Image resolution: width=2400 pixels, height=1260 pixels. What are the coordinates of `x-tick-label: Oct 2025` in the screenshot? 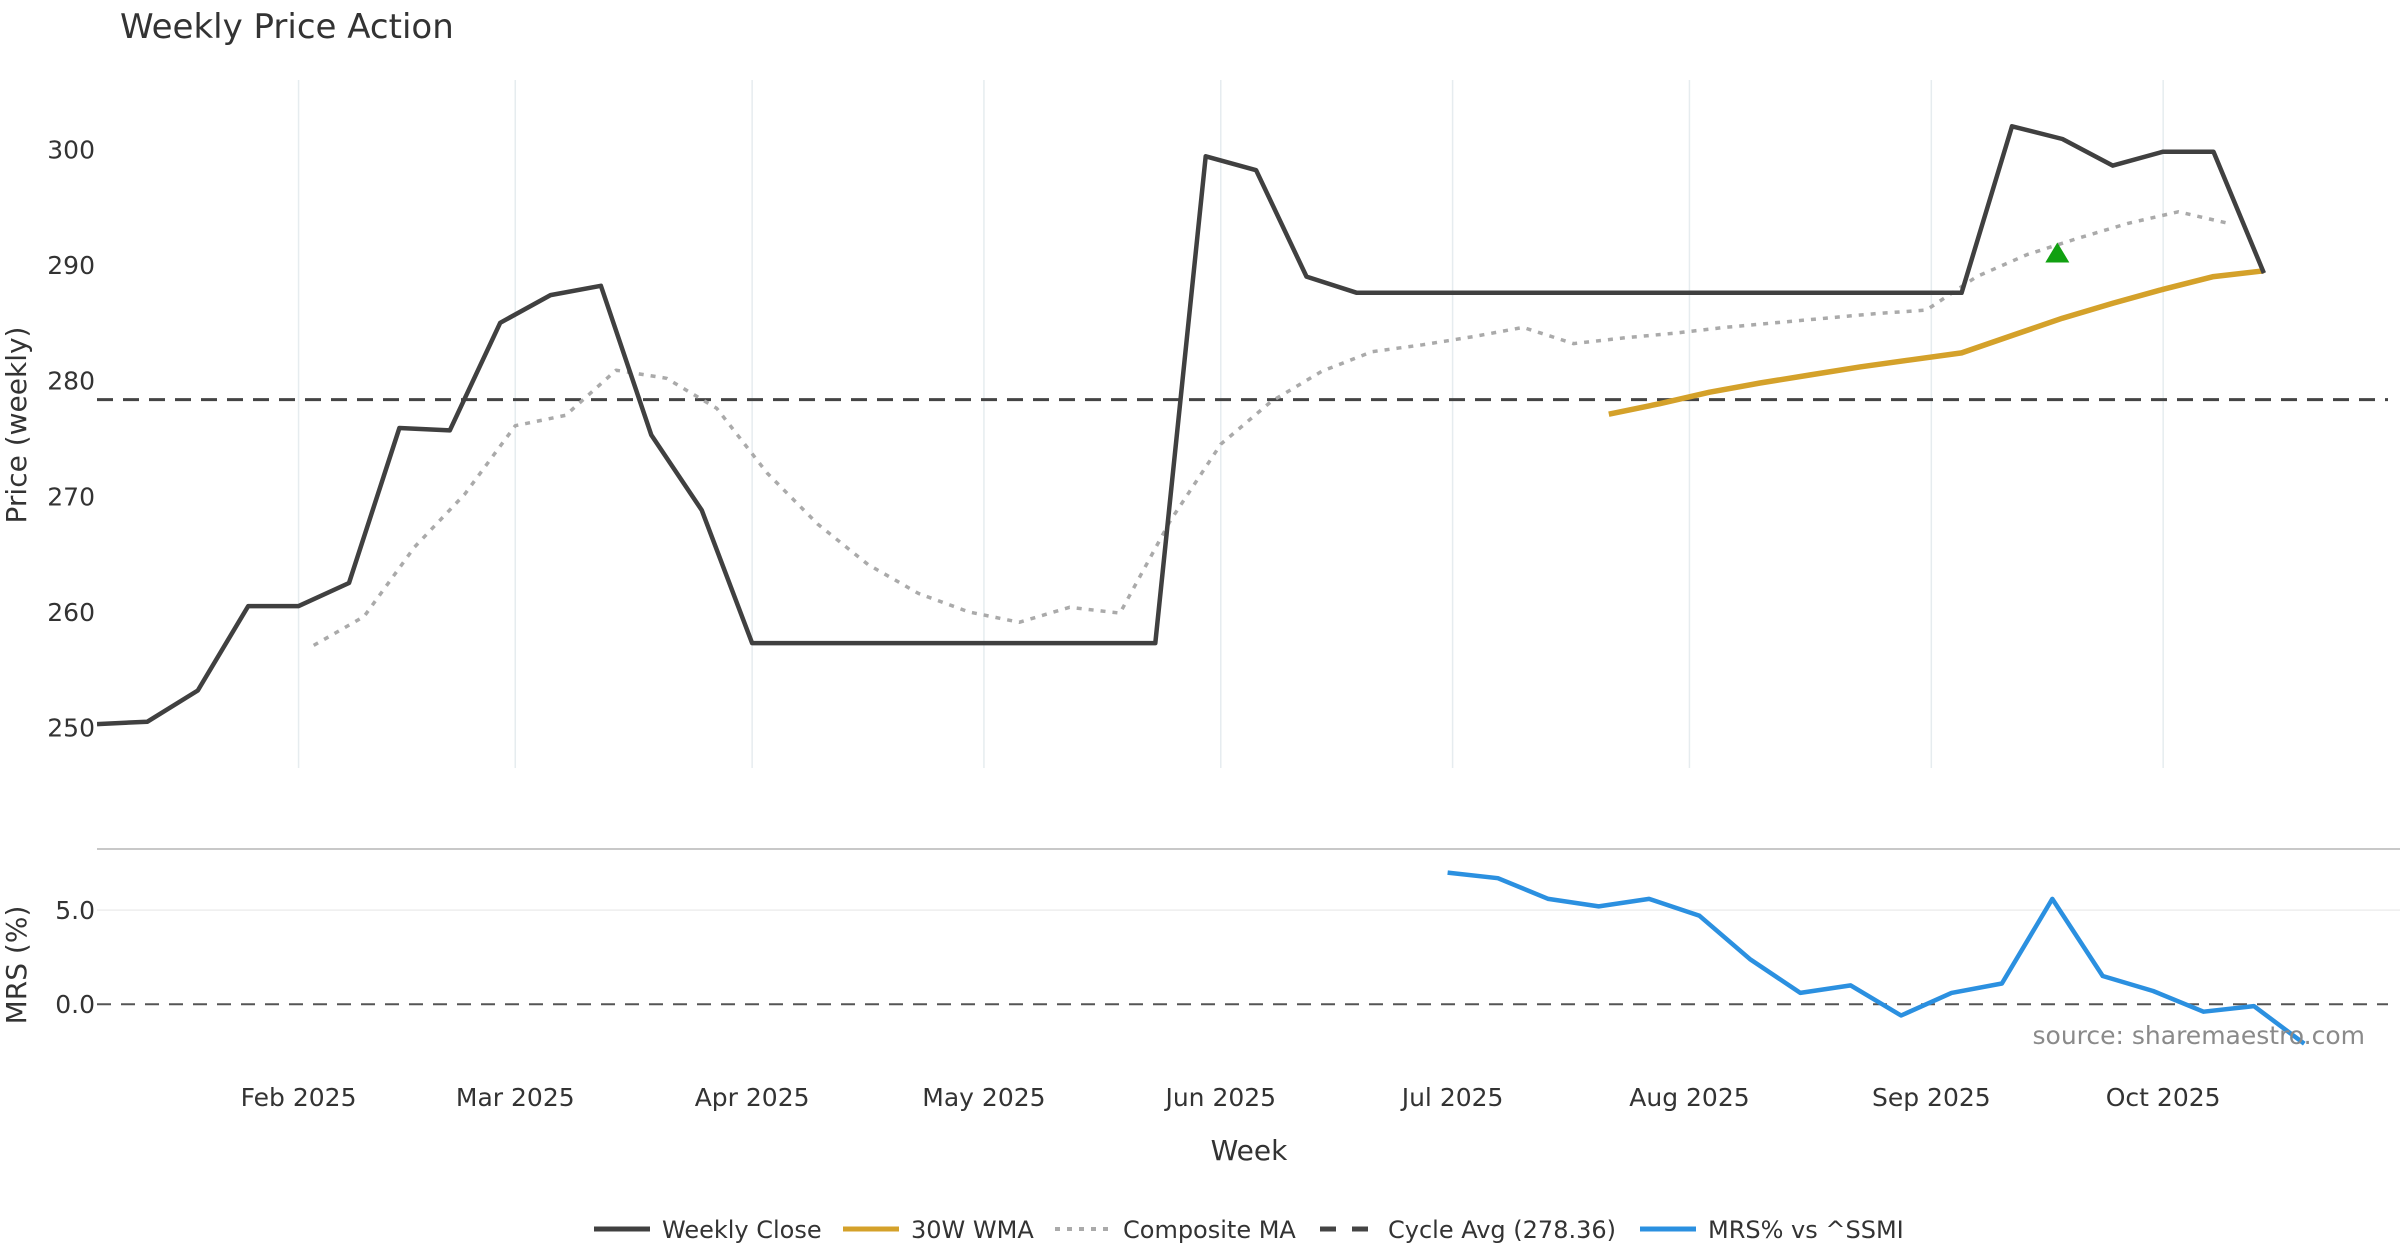 It's located at (2163, 1097).